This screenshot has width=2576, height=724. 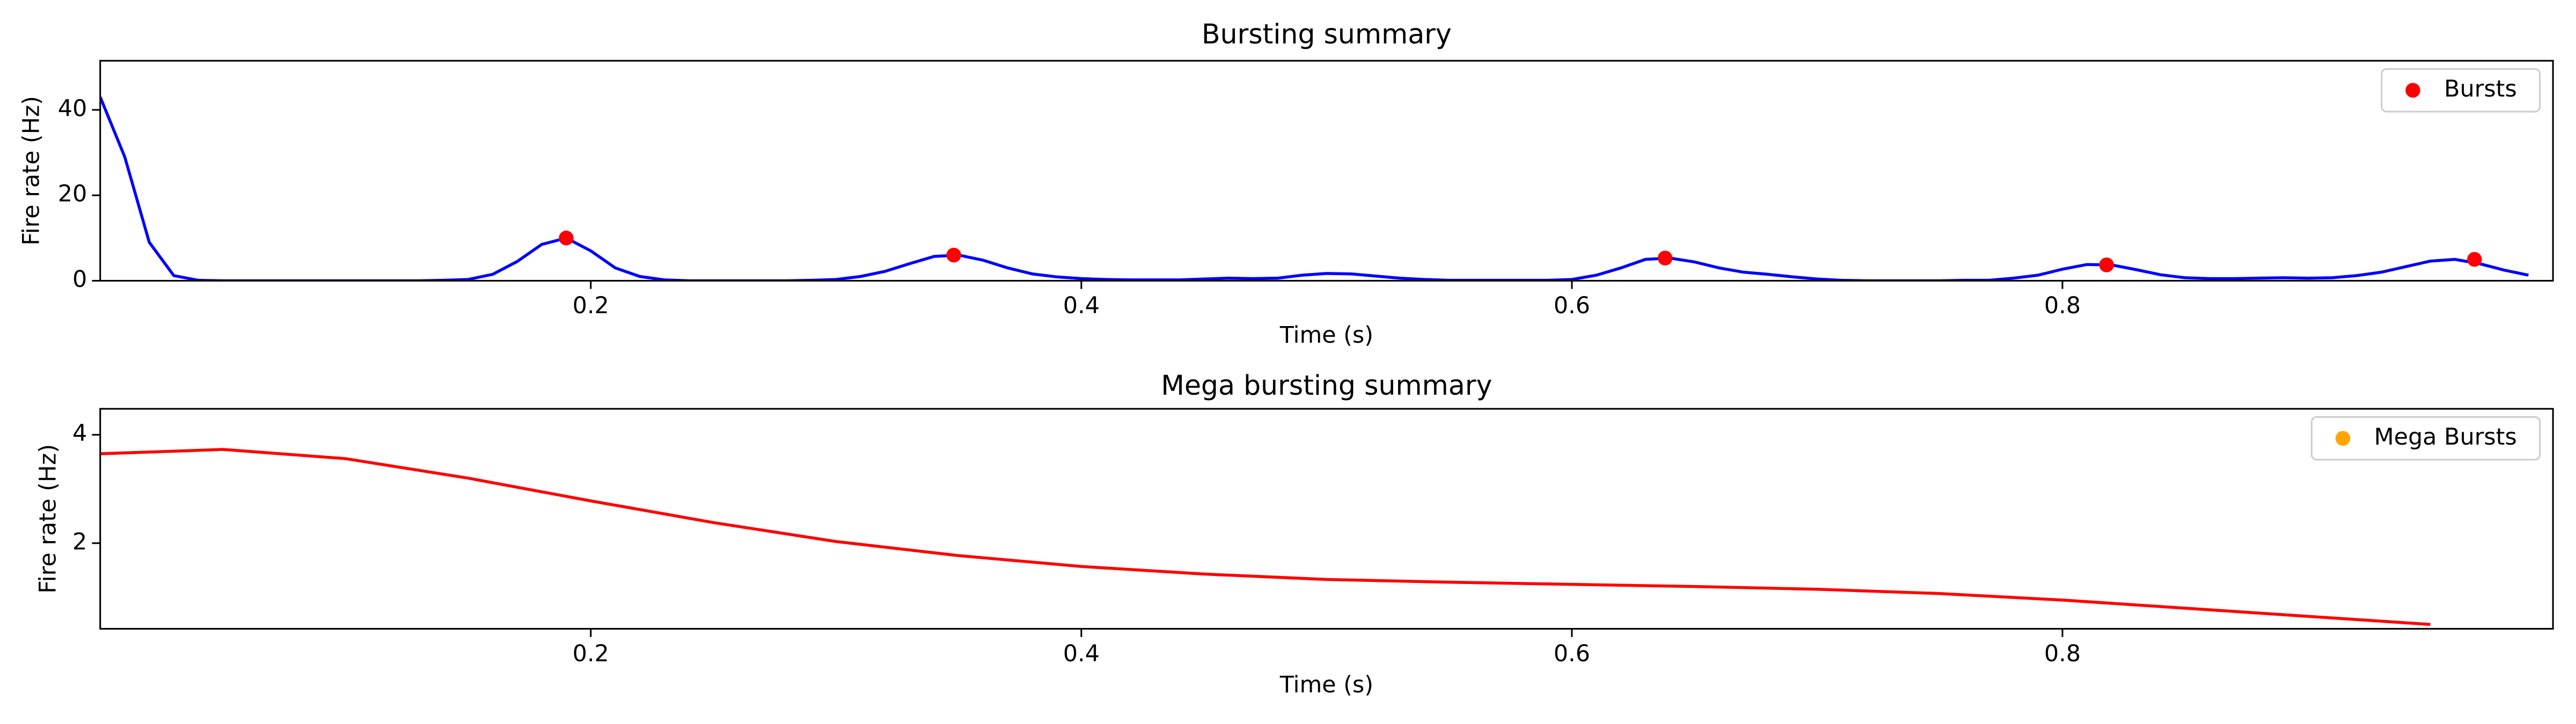 I want to click on legend-label: Bursts, so click(x=2480, y=89).